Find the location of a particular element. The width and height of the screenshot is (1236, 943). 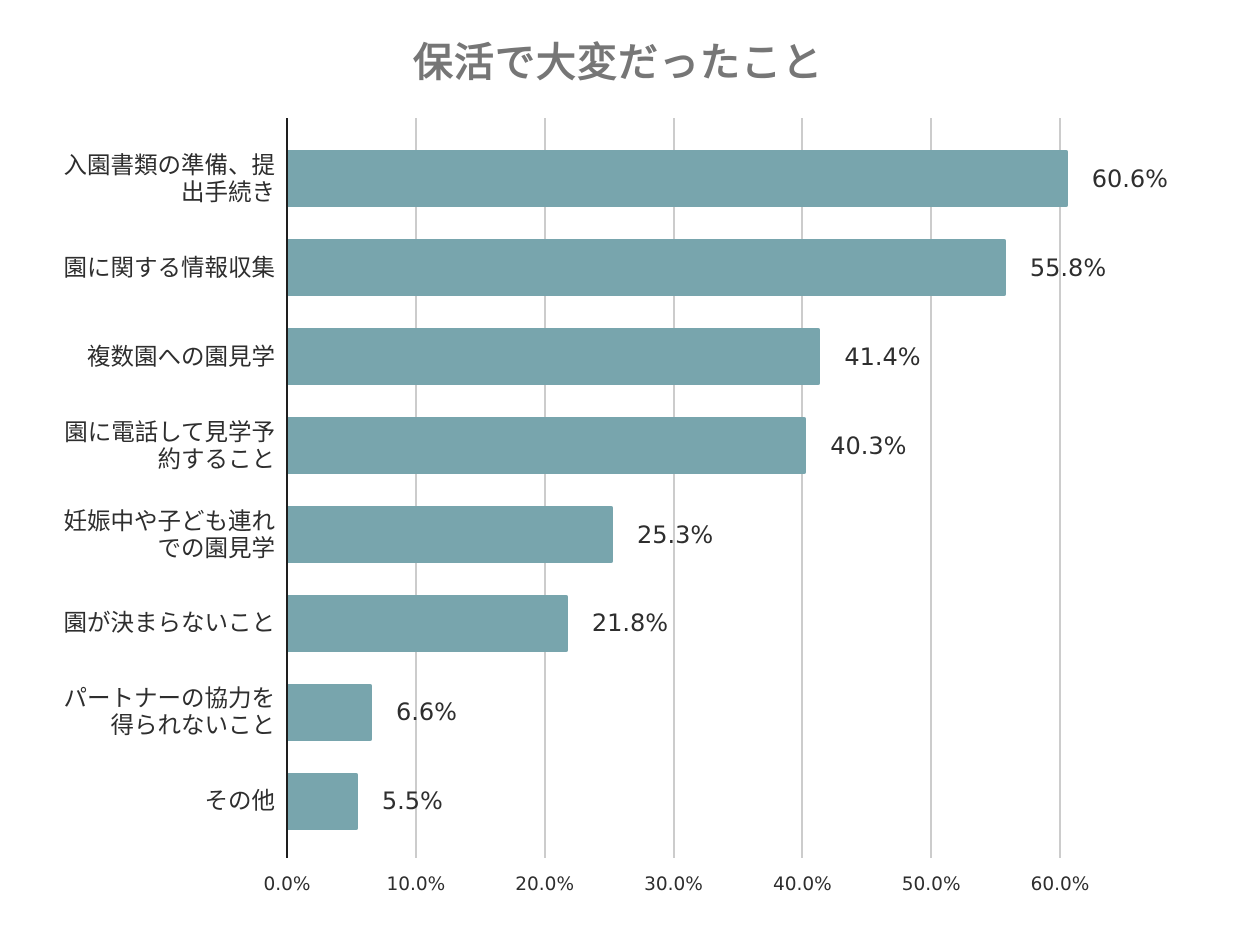

y-axis-line is located at coordinates (287, 488).